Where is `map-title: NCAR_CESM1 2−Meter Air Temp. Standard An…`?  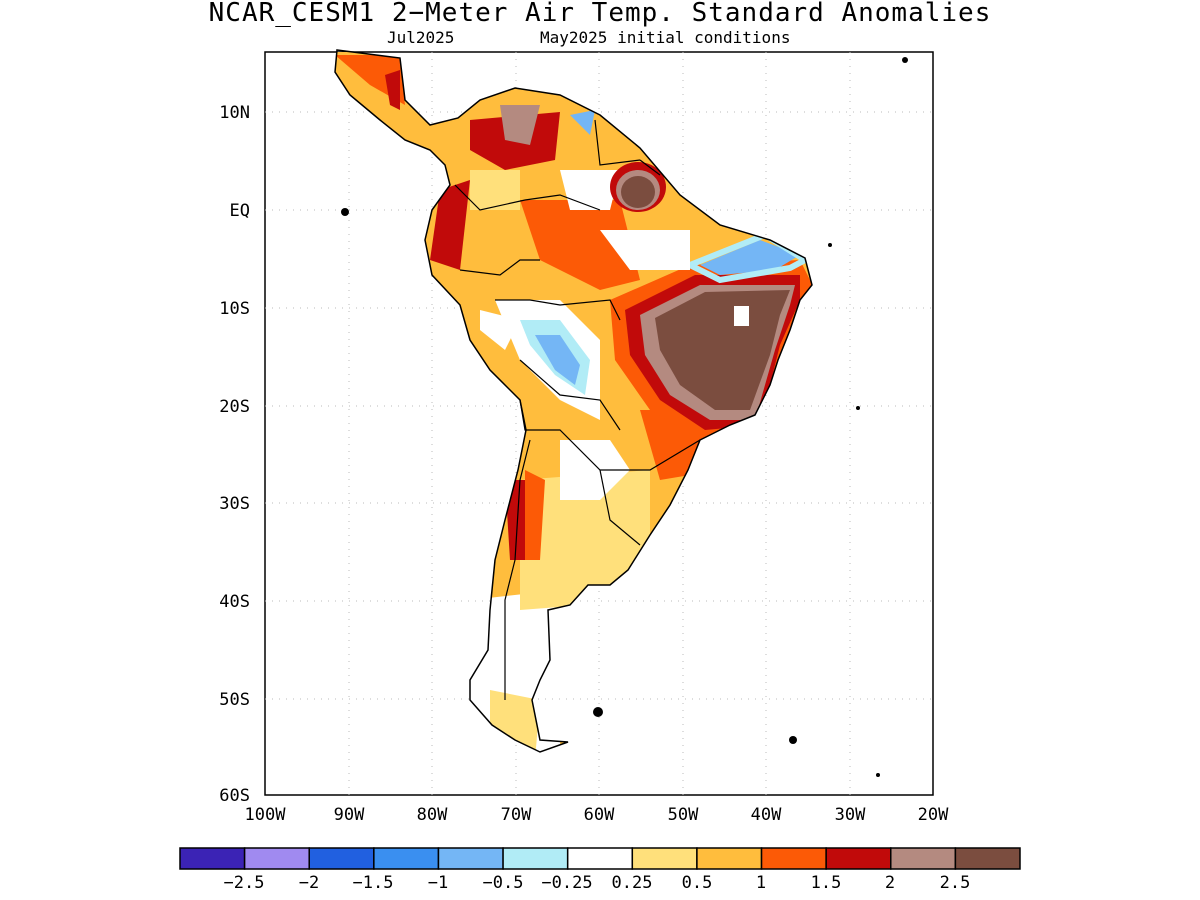 map-title: NCAR_CESM1 2−Meter Air Temp. Standard An… is located at coordinates (600, 14).